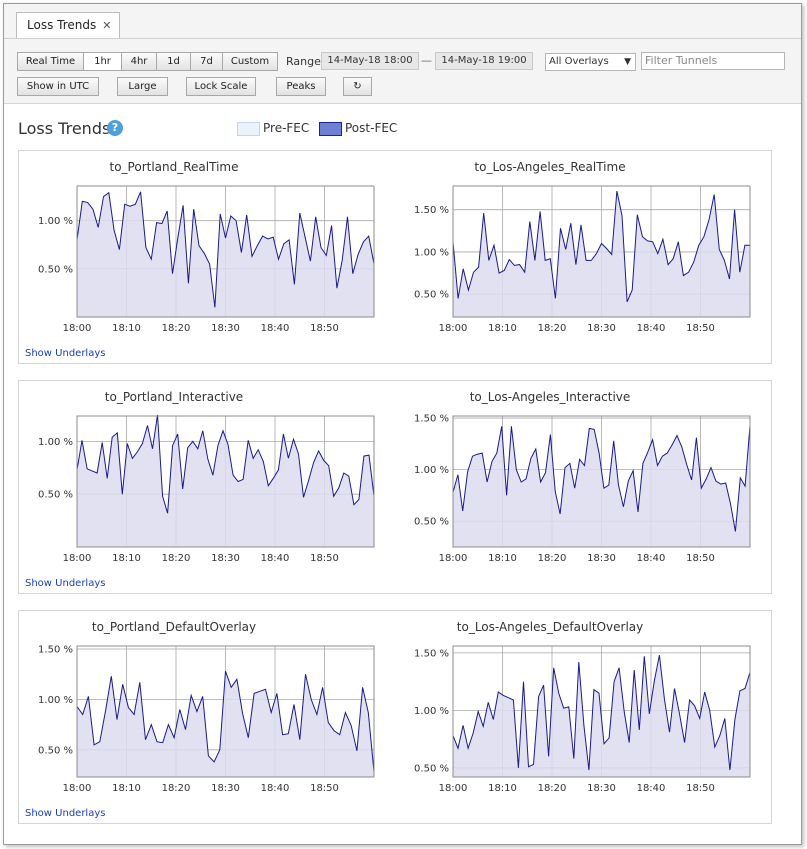  What do you see at coordinates (357, 86) in the screenshot?
I see `refresh-icon: ↻` at bounding box center [357, 86].